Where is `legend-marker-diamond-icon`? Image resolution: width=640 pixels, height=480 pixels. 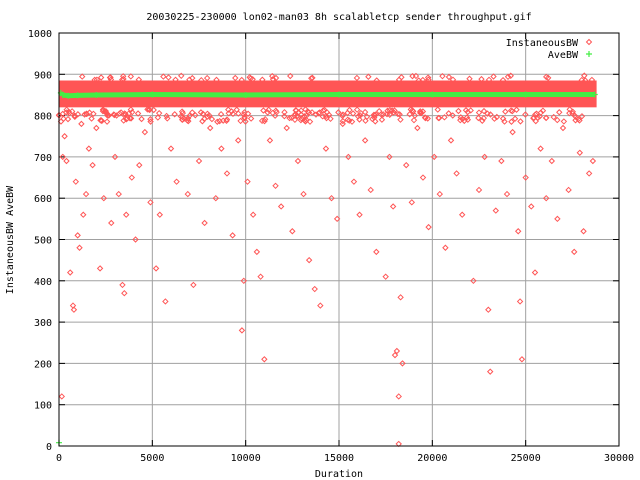
legend-marker-diamond-icon is located at coordinates (589, 42).